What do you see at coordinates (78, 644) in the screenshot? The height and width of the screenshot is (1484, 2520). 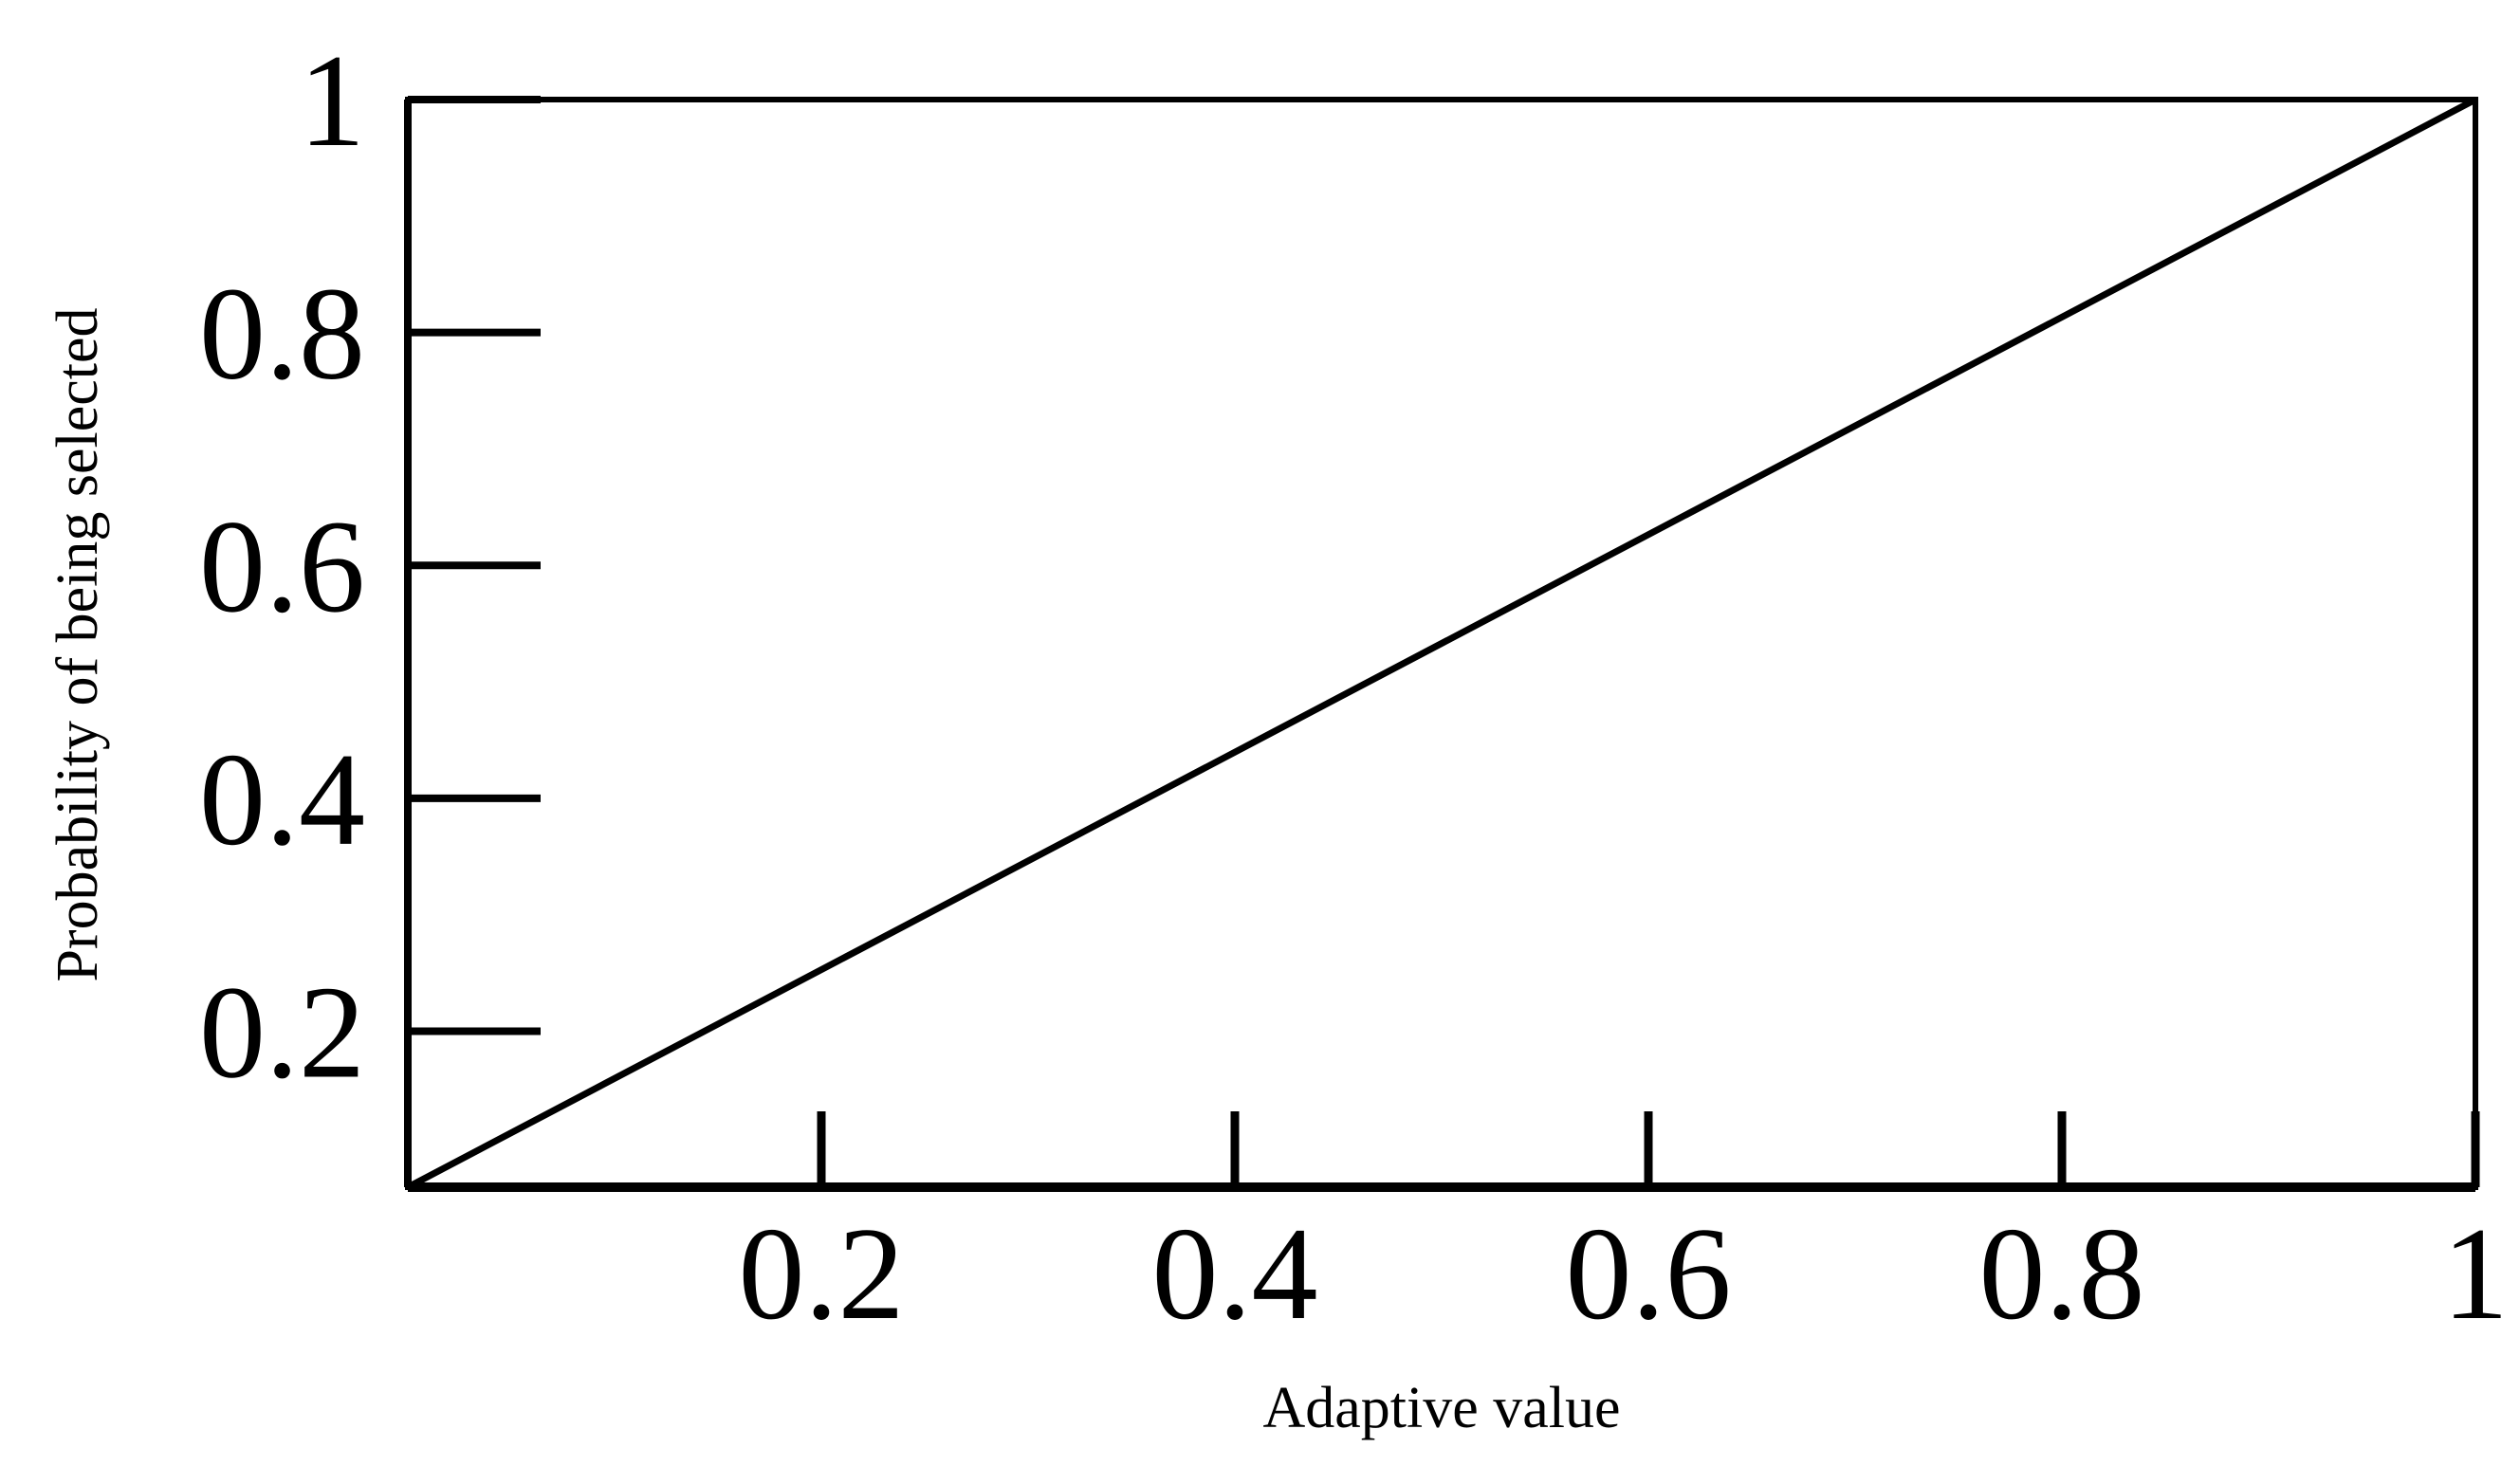 I see `y-axis-title: Probability of being selected` at bounding box center [78, 644].